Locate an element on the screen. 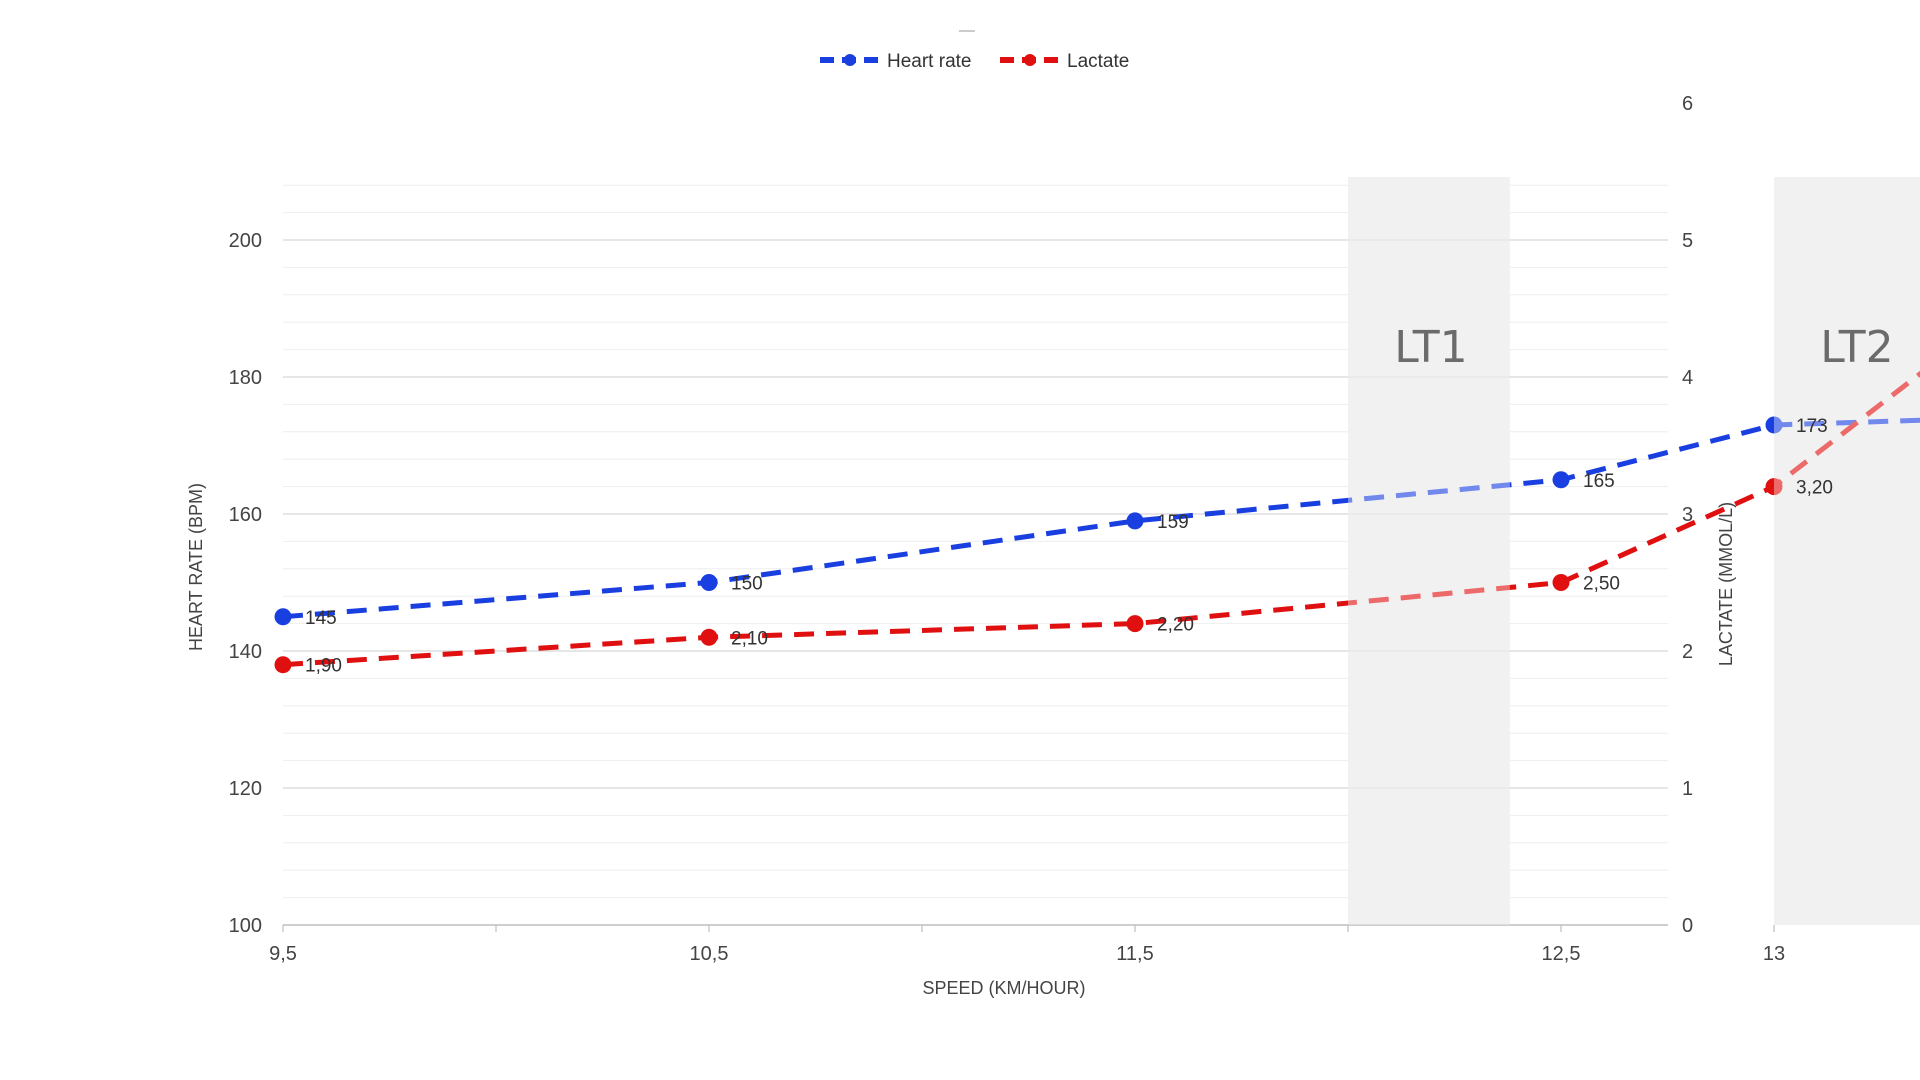 This screenshot has height=1080, width=1920. legend: Heart rate Lactate is located at coordinates (974, 51).